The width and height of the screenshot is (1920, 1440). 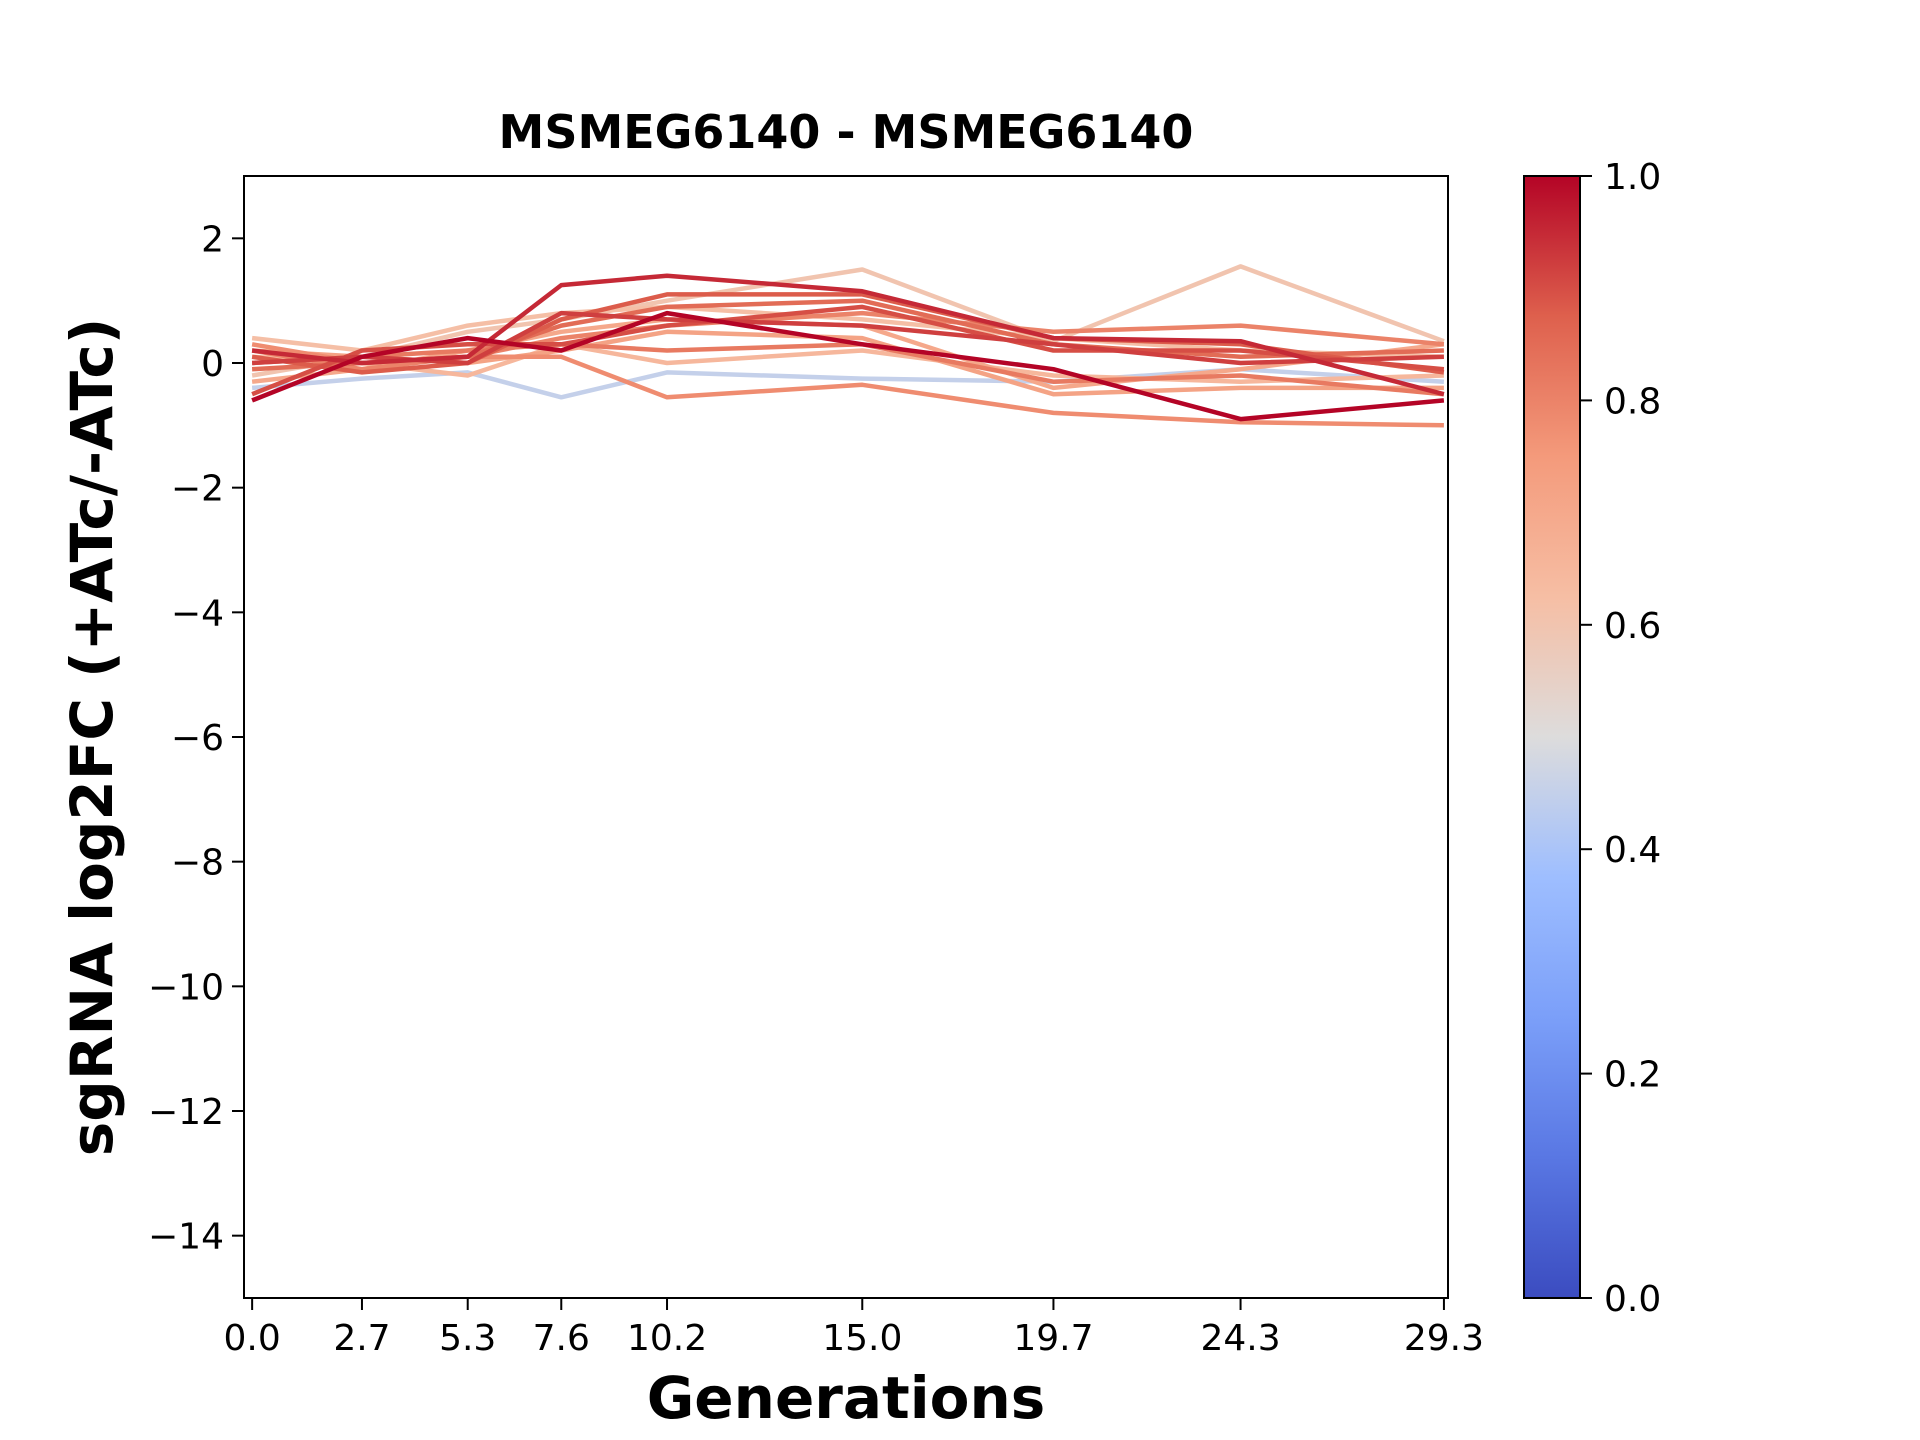 What do you see at coordinates (1240, 1338) in the screenshot?
I see `x-tick-label: 24.3` at bounding box center [1240, 1338].